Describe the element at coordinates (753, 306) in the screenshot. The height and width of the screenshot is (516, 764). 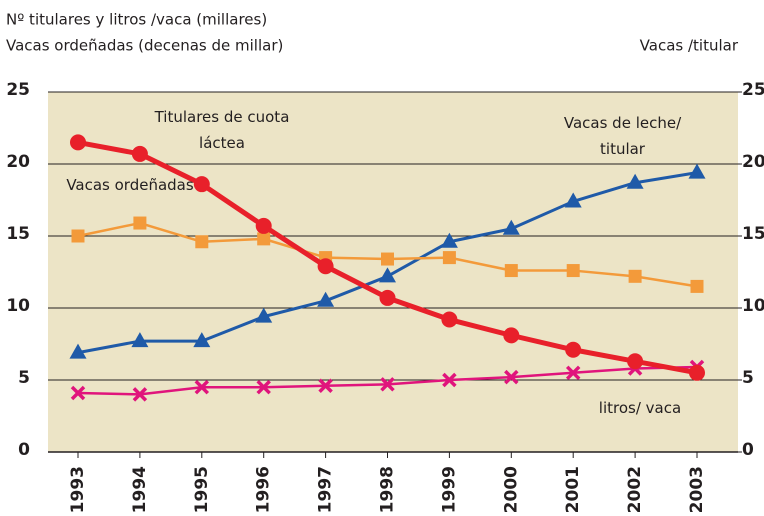
I see `y2-tick-label: 10` at that location.